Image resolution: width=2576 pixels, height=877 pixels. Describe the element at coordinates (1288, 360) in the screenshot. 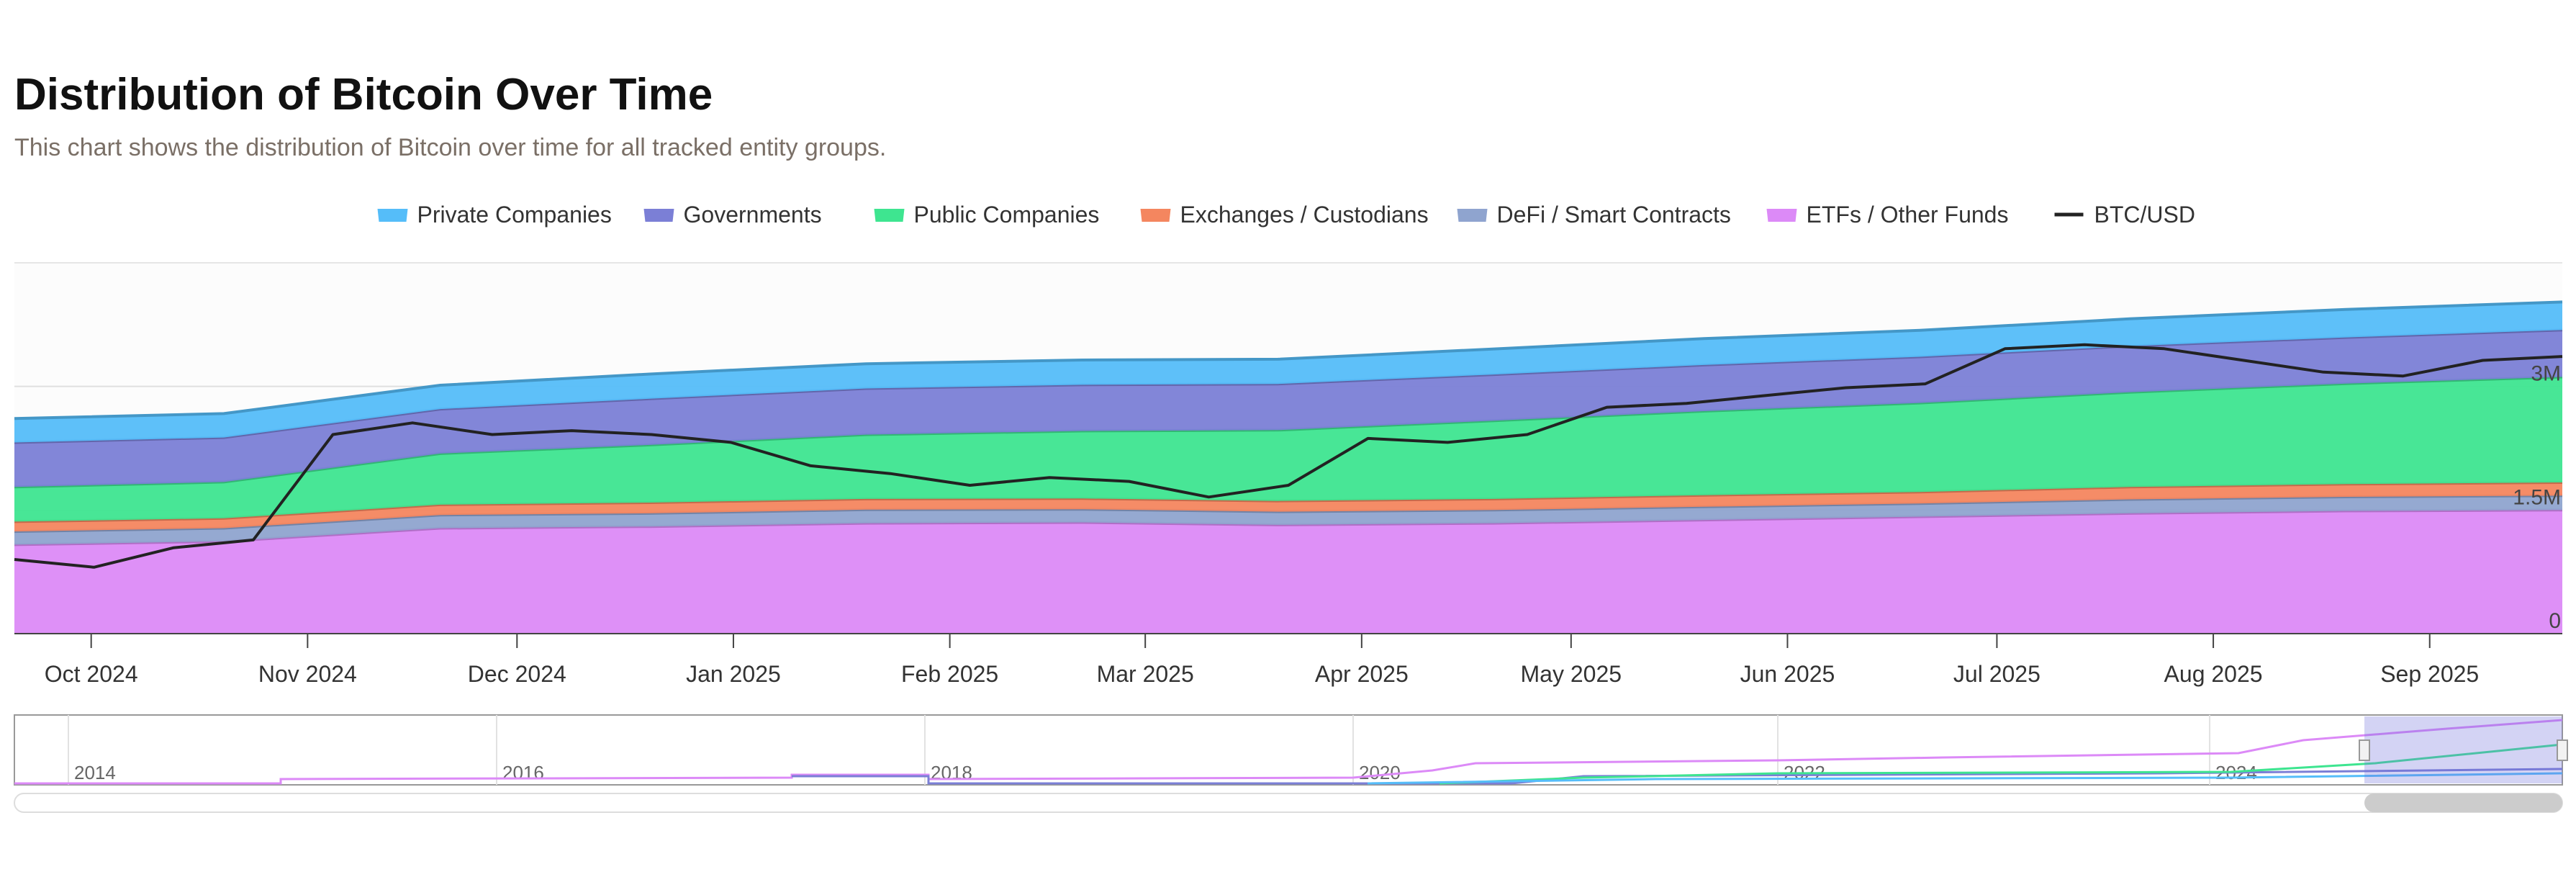

I see `area-edge-private-companies` at that location.